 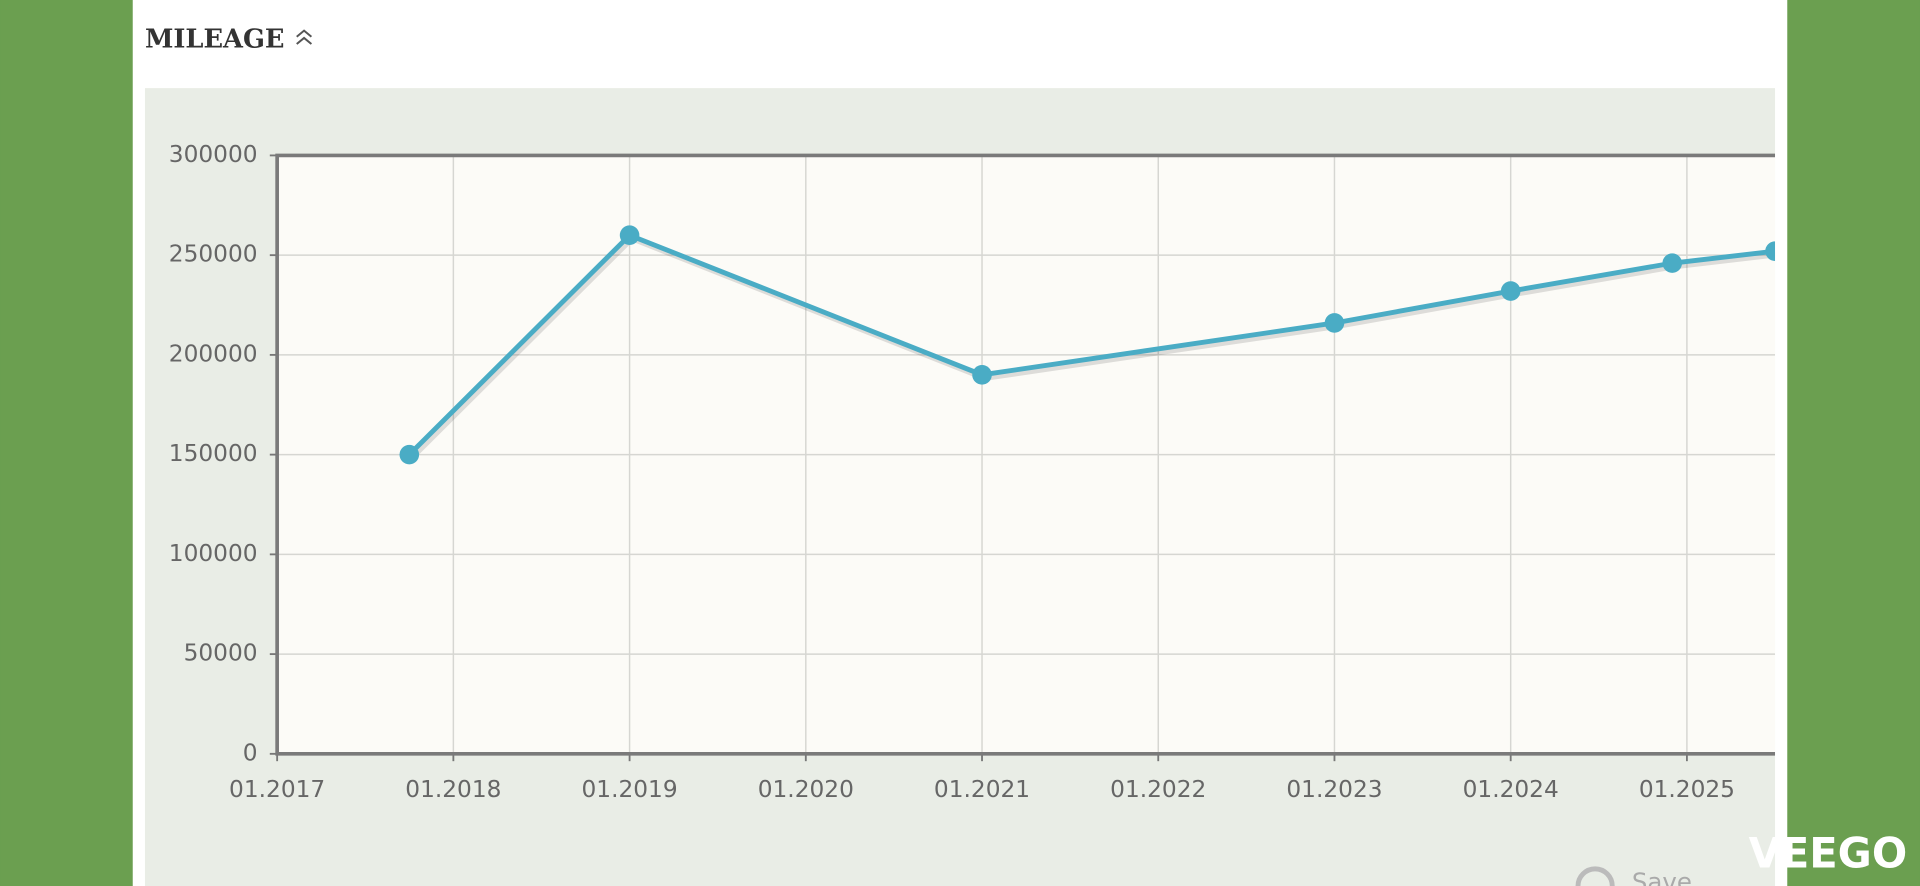 I want to click on x-tick-label: 01.2017, so click(x=277, y=789).